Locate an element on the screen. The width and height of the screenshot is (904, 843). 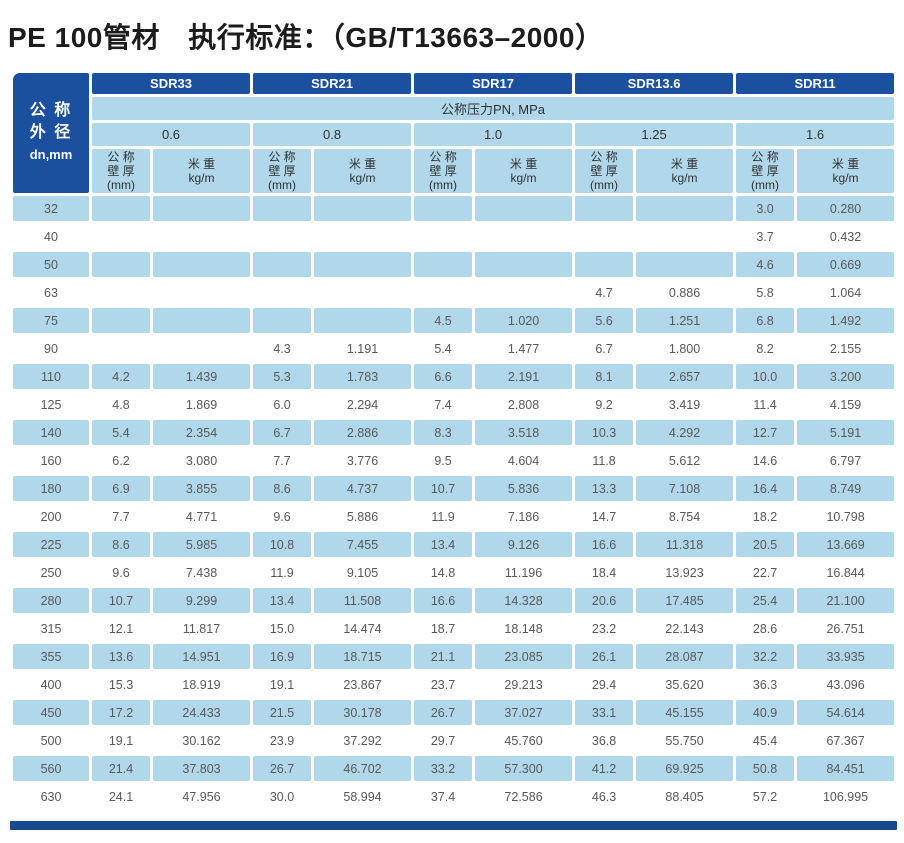
data-cell: 20.6 is located at coordinates (604, 600).